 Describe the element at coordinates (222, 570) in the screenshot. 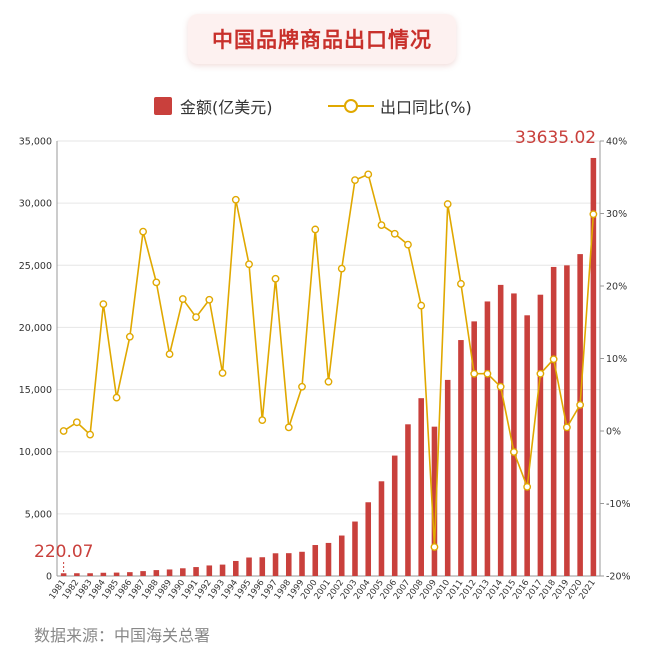

I see `bar-1993` at that location.